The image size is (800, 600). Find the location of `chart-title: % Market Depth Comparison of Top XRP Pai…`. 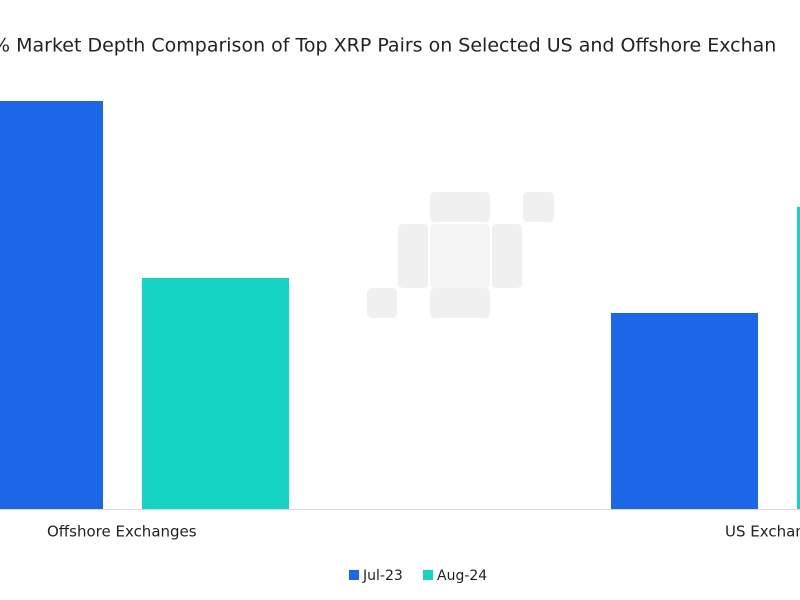

chart-title: % Market Depth Comparison of Top XRP Pai… is located at coordinates (388, 46).